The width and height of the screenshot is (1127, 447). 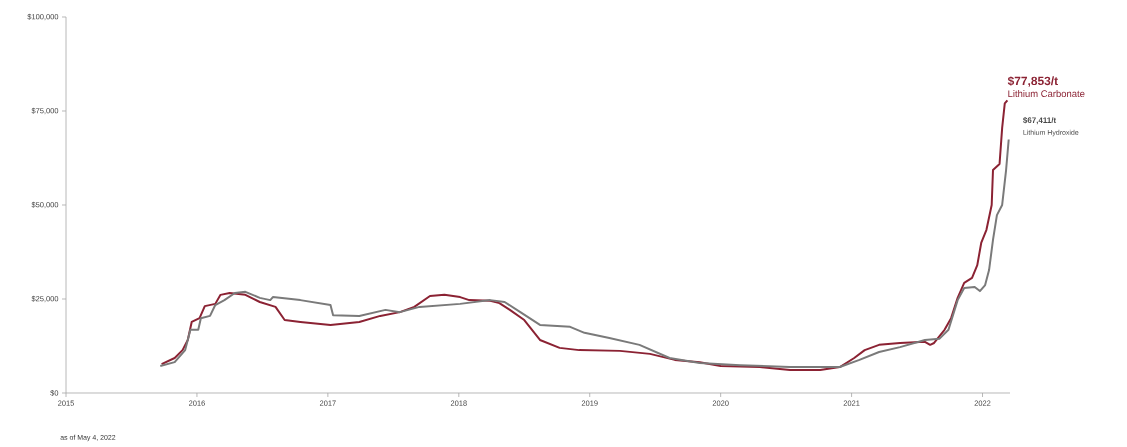 I want to click on annotation: $77,853/t, so click(x=1032, y=81).